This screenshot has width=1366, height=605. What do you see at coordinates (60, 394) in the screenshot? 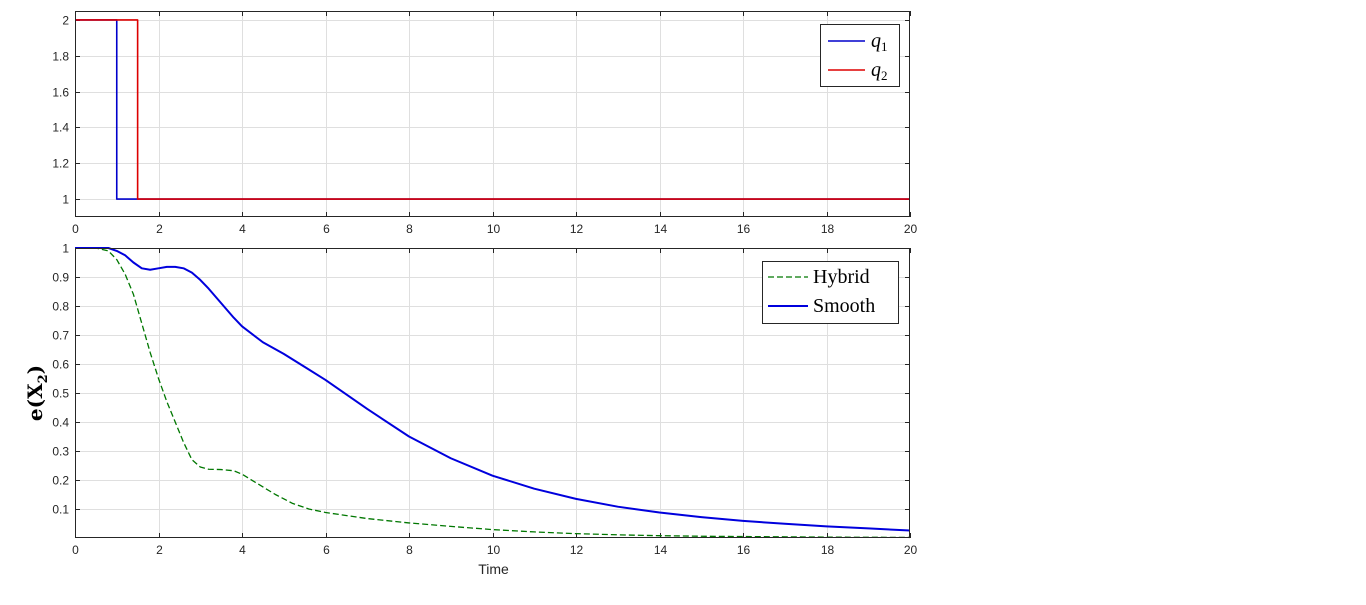
I see `y-tick-label: 0.5` at bounding box center [60, 394].